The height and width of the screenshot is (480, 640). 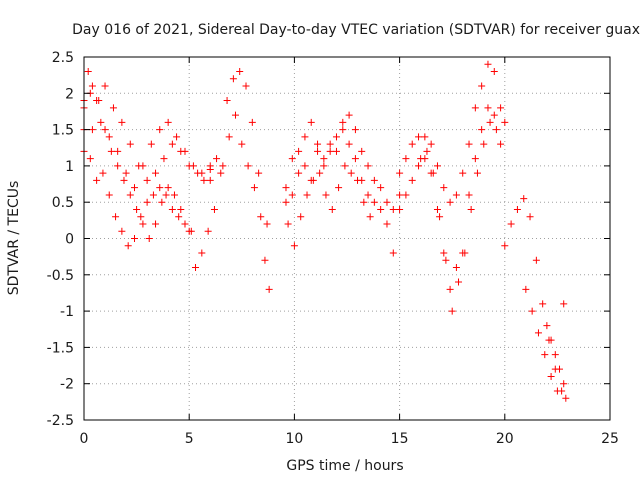 I want to click on series-track-m, so click(x=535, y=298).